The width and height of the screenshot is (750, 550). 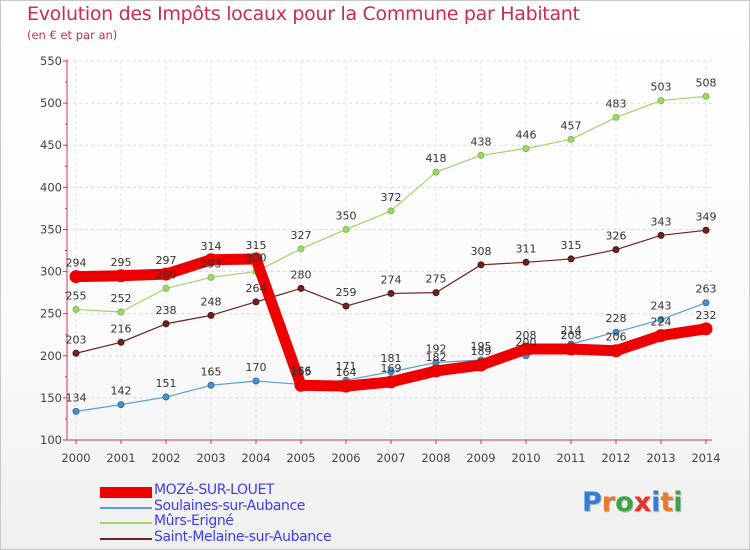 What do you see at coordinates (300, 458) in the screenshot?
I see `x-tick-label: 2005` at bounding box center [300, 458].